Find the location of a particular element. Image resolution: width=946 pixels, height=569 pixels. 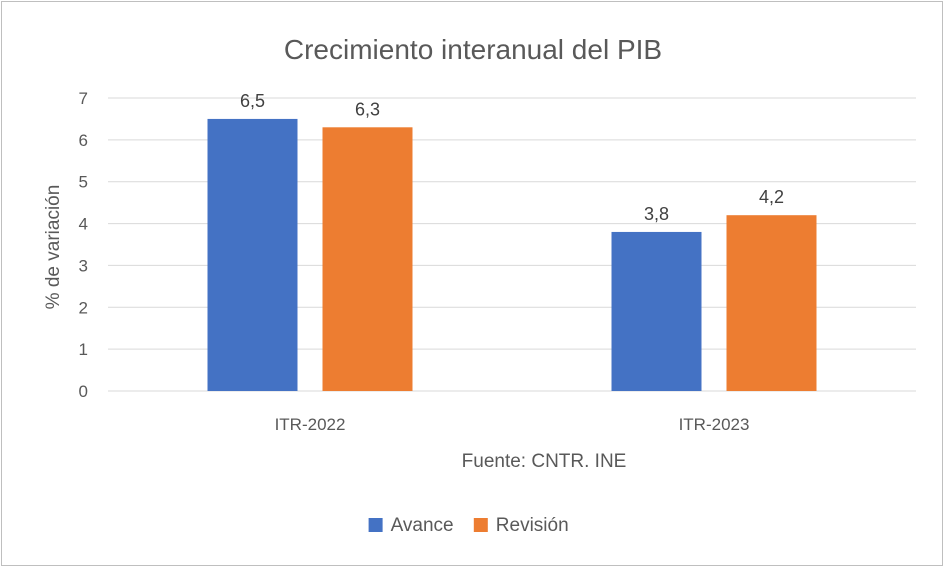

x-category-label: ITR-2022 is located at coordinates (310, 424).